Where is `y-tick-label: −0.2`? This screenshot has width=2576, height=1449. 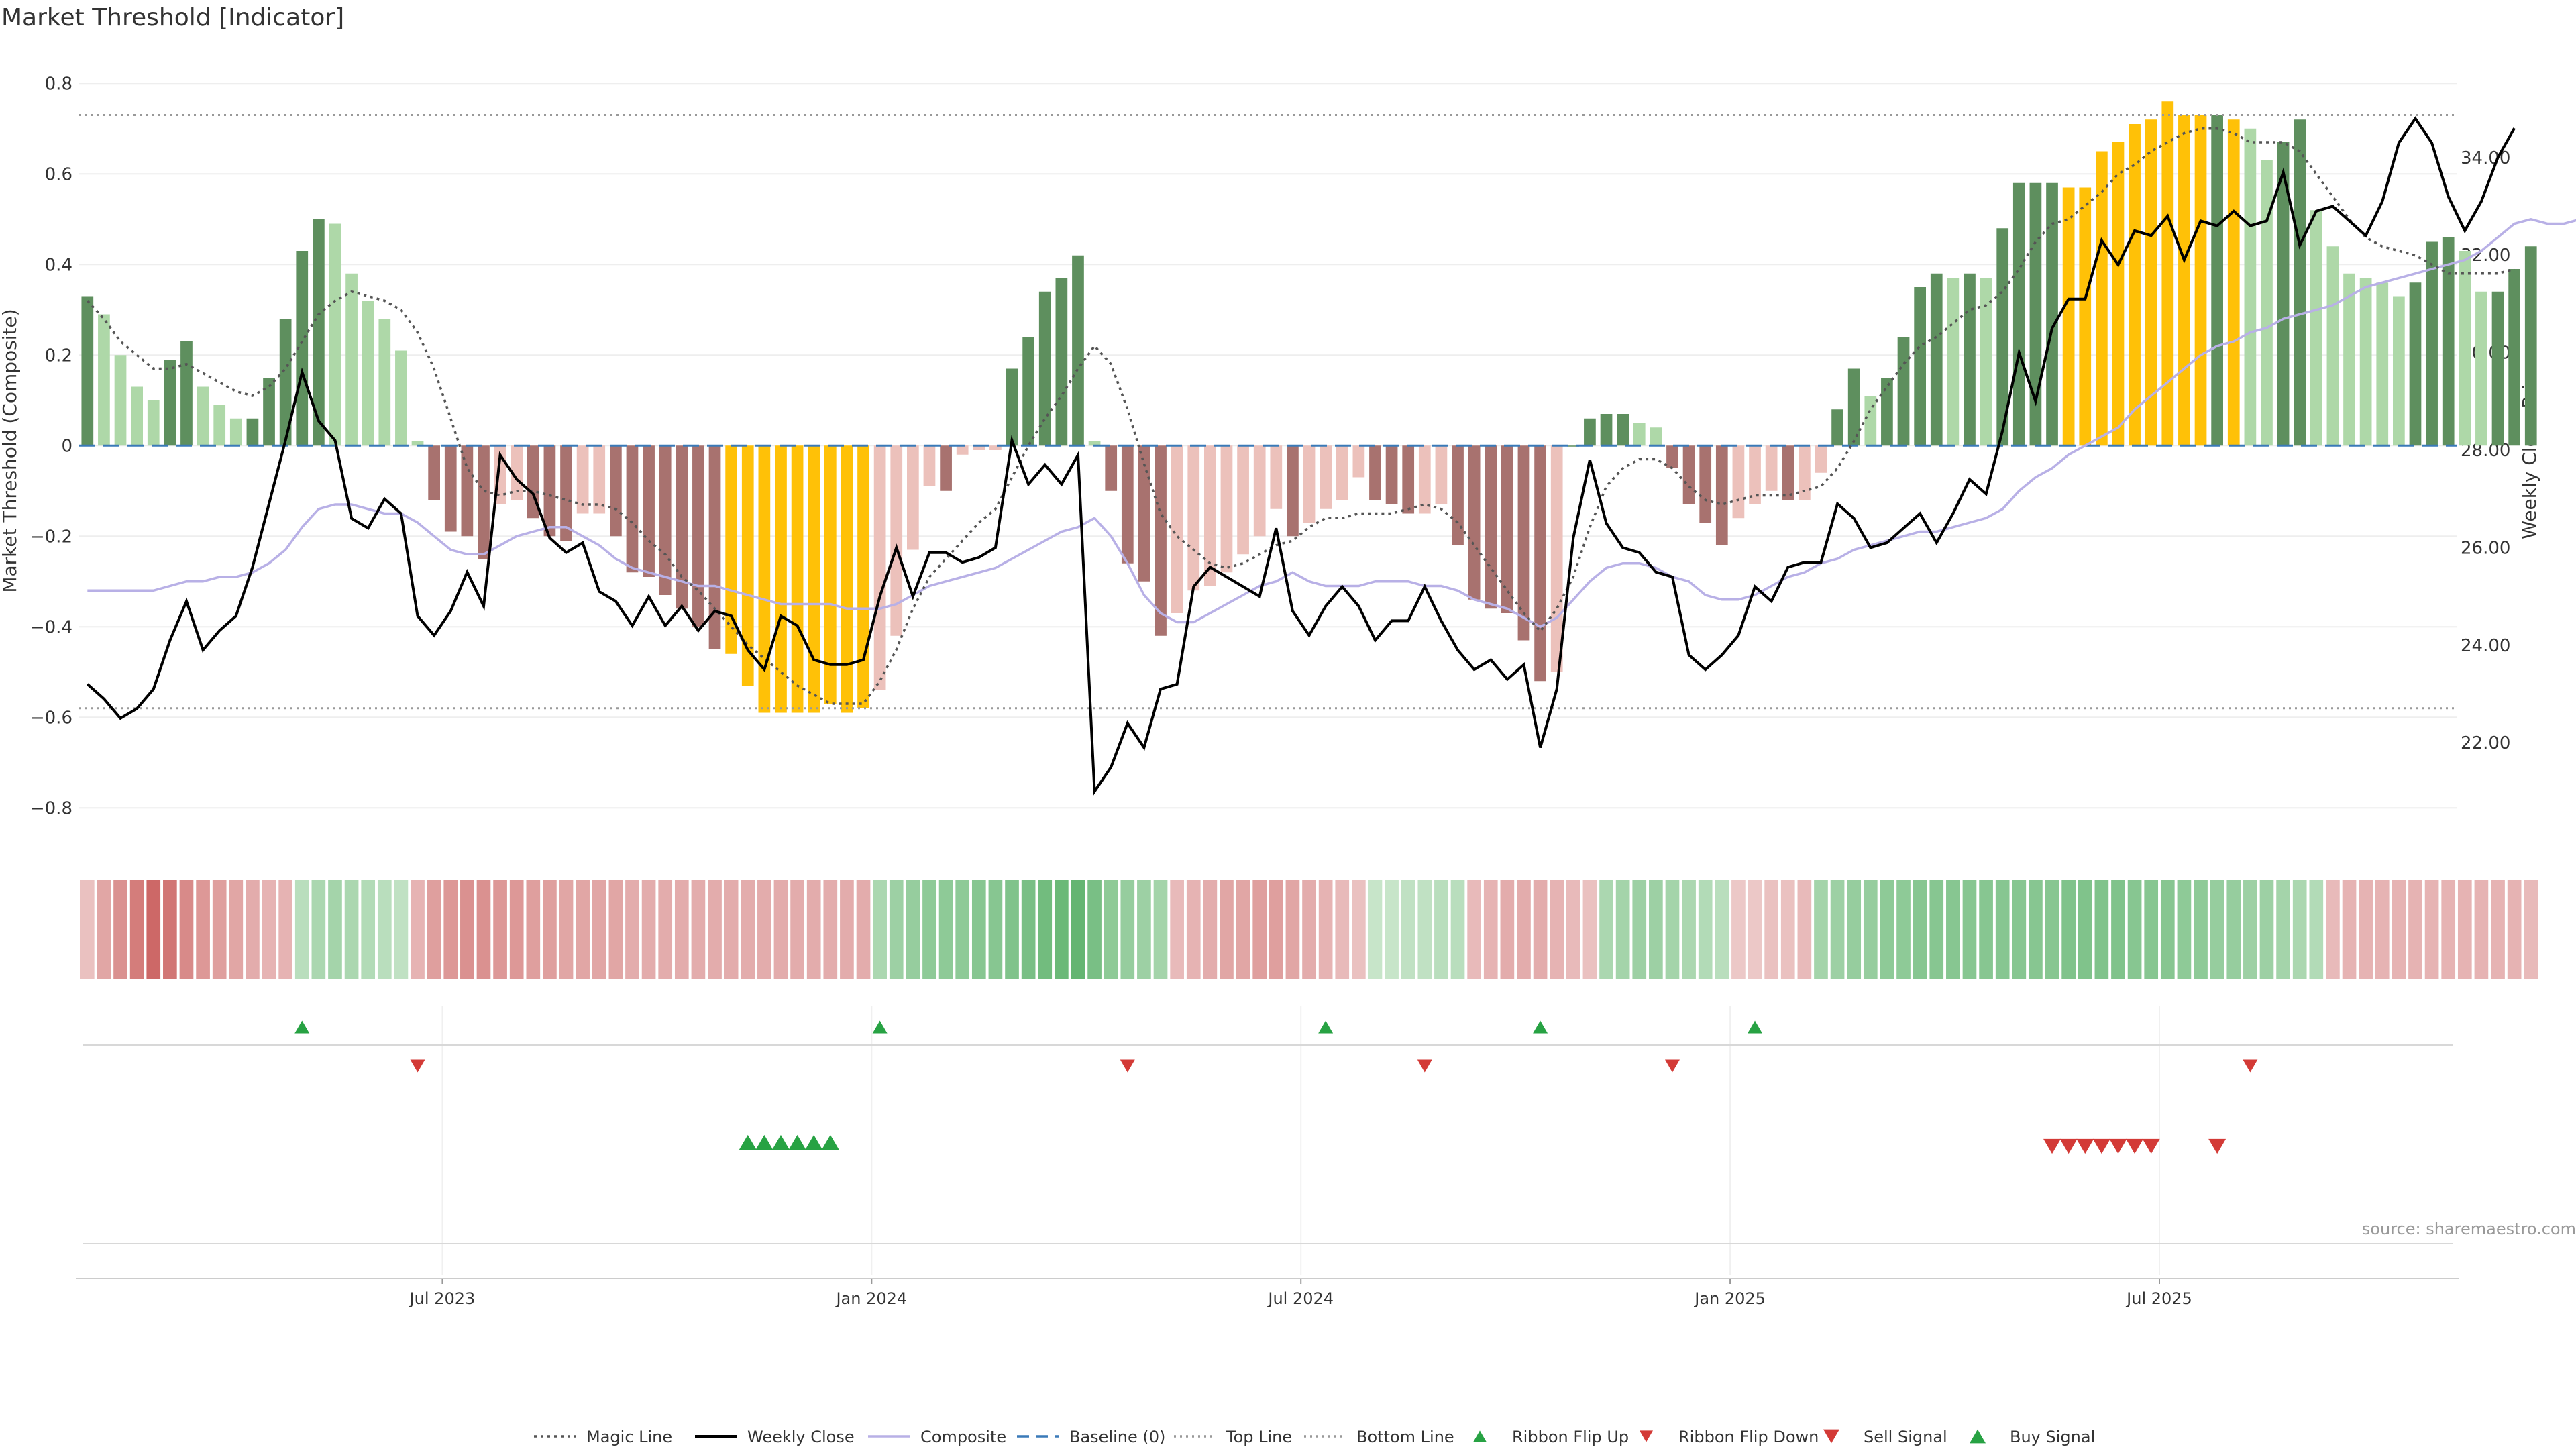
y-tick-label: −0.2 is located at coordinates (51, 537).